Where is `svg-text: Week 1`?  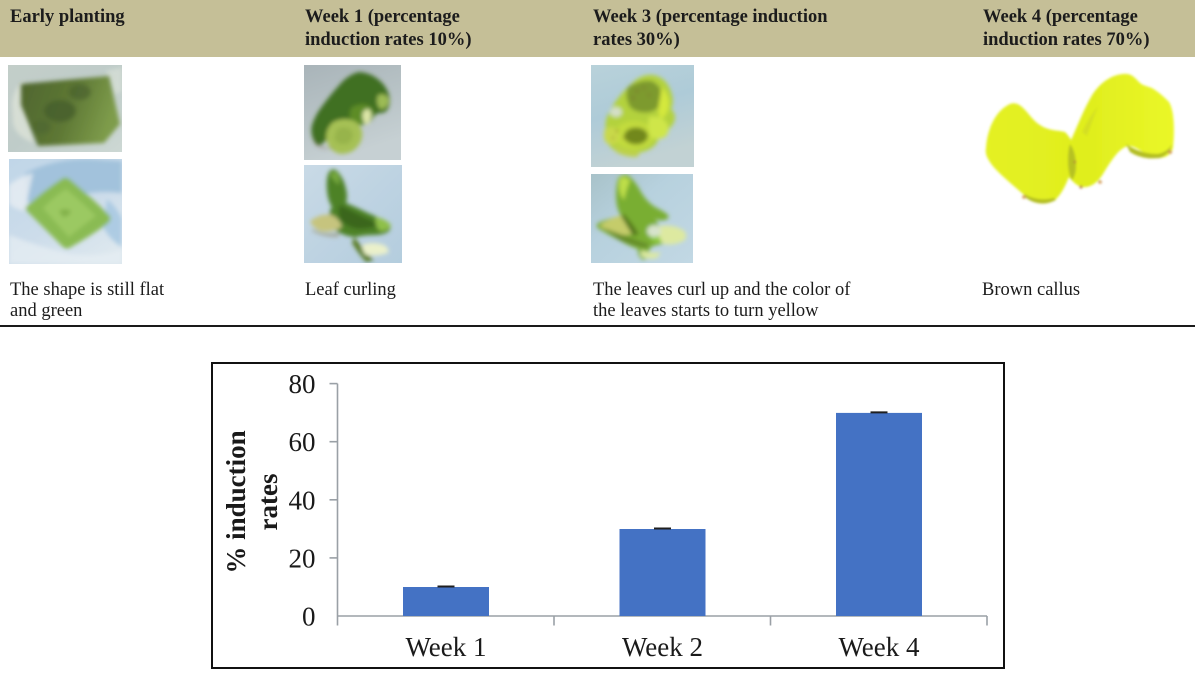
svg-text: Week 1 is located at coordinates (445, 647).